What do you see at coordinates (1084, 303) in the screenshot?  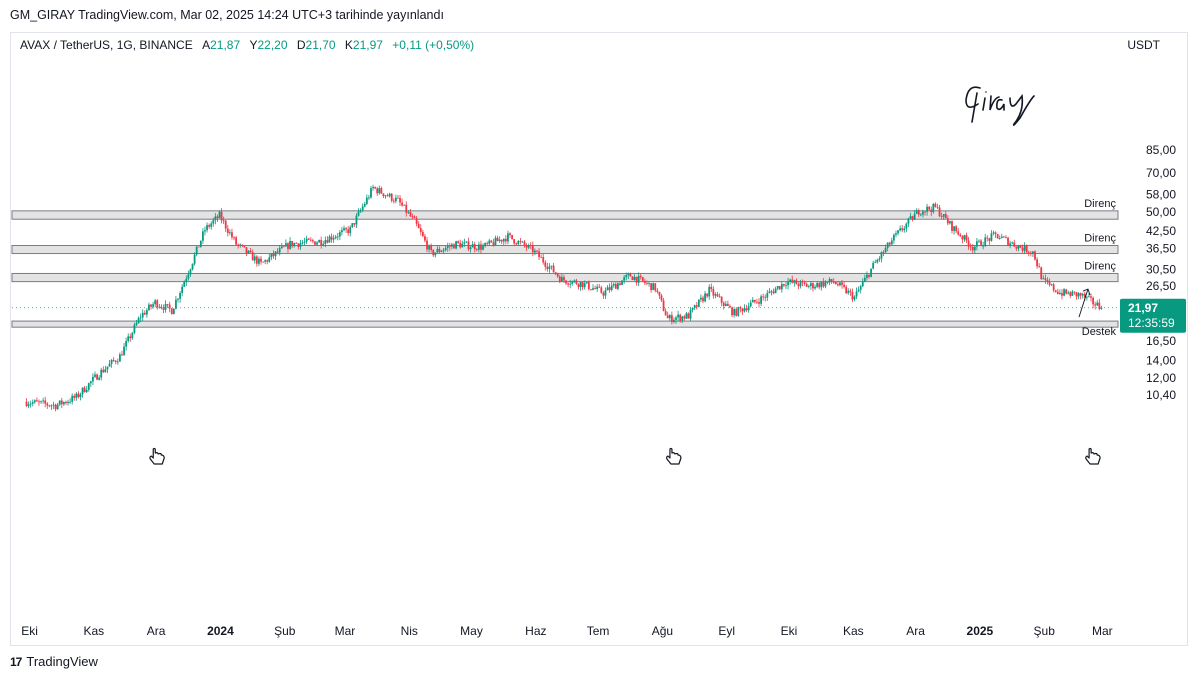 I see `projection-arrow` at bounding box center [1084, 303].